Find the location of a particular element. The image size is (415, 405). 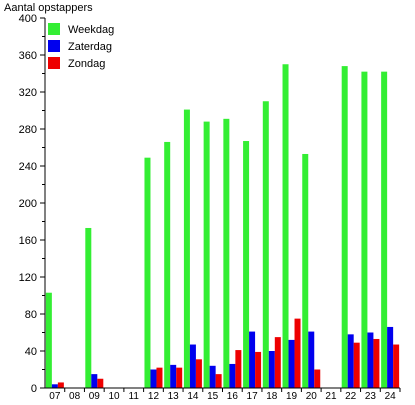

x-tick-label: 16 is located at coordinates (233, 395).